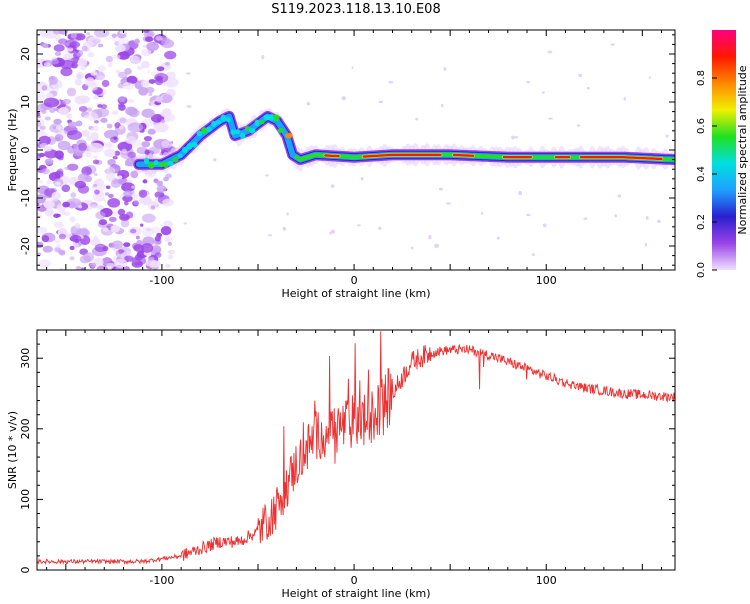 Image resolution: width=750 pixels, height=604 pixels. Describe the element at coordinates (463, 155) in the screenshot. I see `spectrogram-ridge-red` at that location.